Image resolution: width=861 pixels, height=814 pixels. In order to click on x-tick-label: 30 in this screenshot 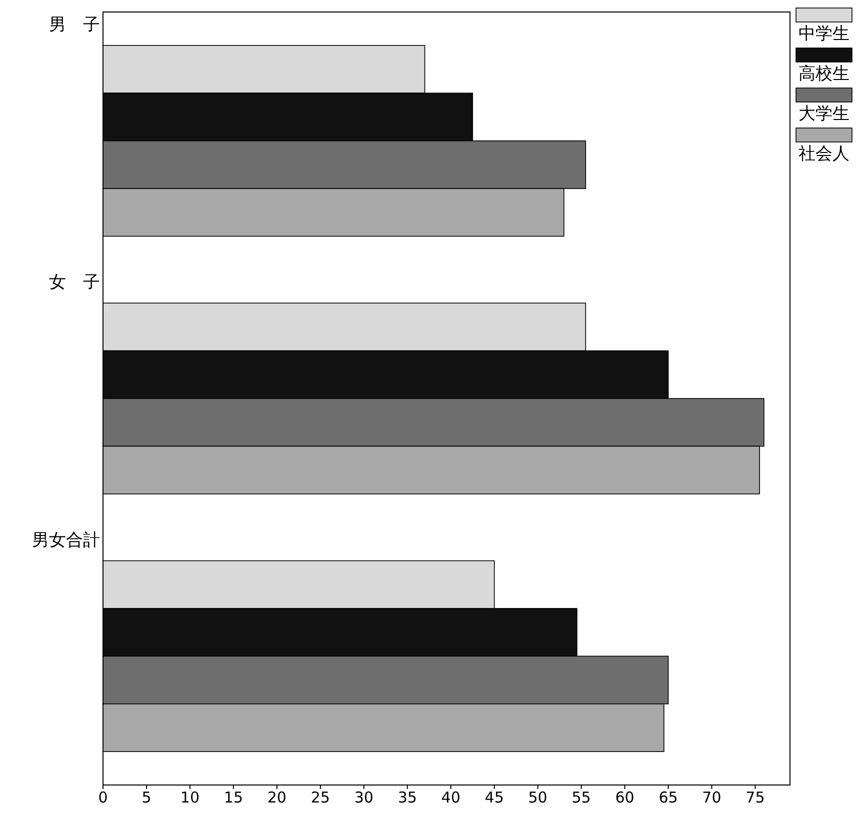, I will do `click(364, 797)`.